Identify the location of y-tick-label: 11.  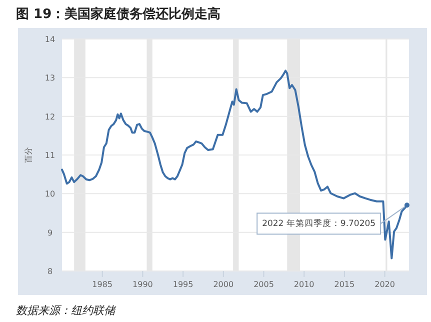
(50, 155).